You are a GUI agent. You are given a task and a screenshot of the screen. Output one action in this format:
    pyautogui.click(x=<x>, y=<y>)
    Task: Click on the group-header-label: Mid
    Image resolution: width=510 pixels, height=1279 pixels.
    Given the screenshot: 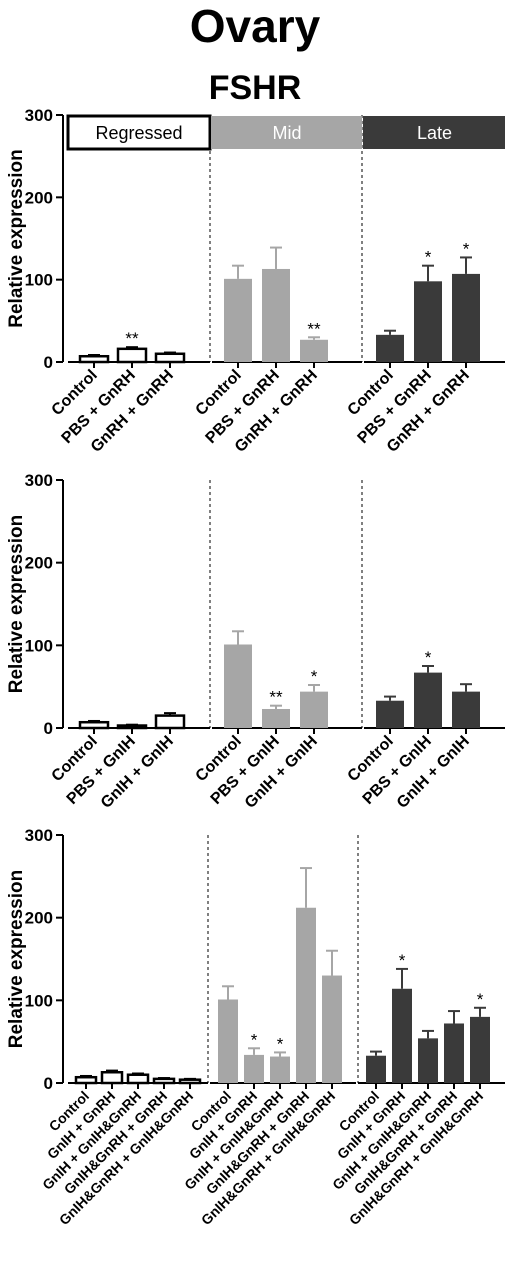 What is the action you would take?
    pyautogui.click(x=286, y=133)
    